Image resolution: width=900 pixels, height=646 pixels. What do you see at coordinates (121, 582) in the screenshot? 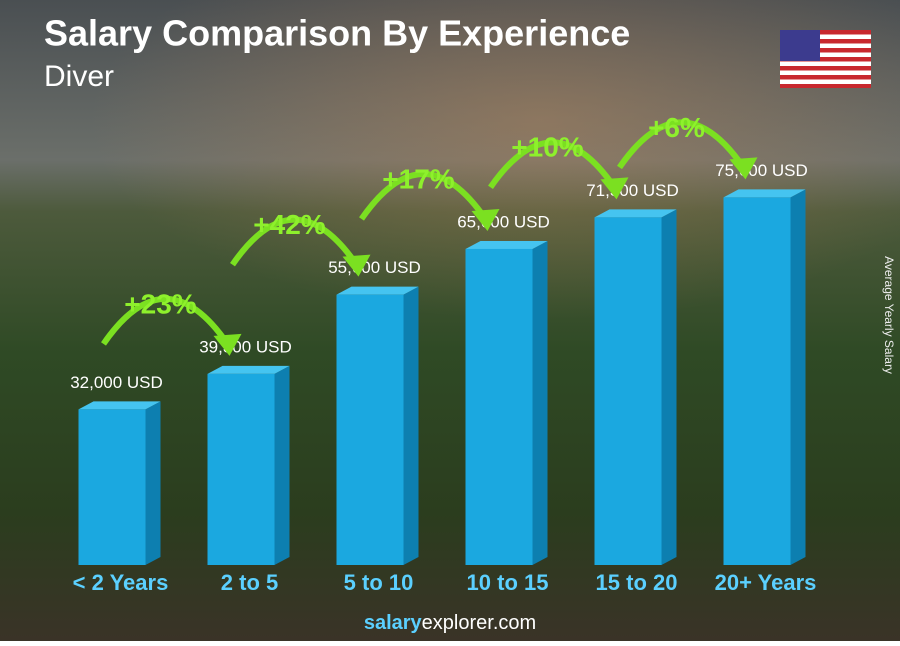
I see `x-tick-label: < 2 Years` at bounding box center [121, 582].